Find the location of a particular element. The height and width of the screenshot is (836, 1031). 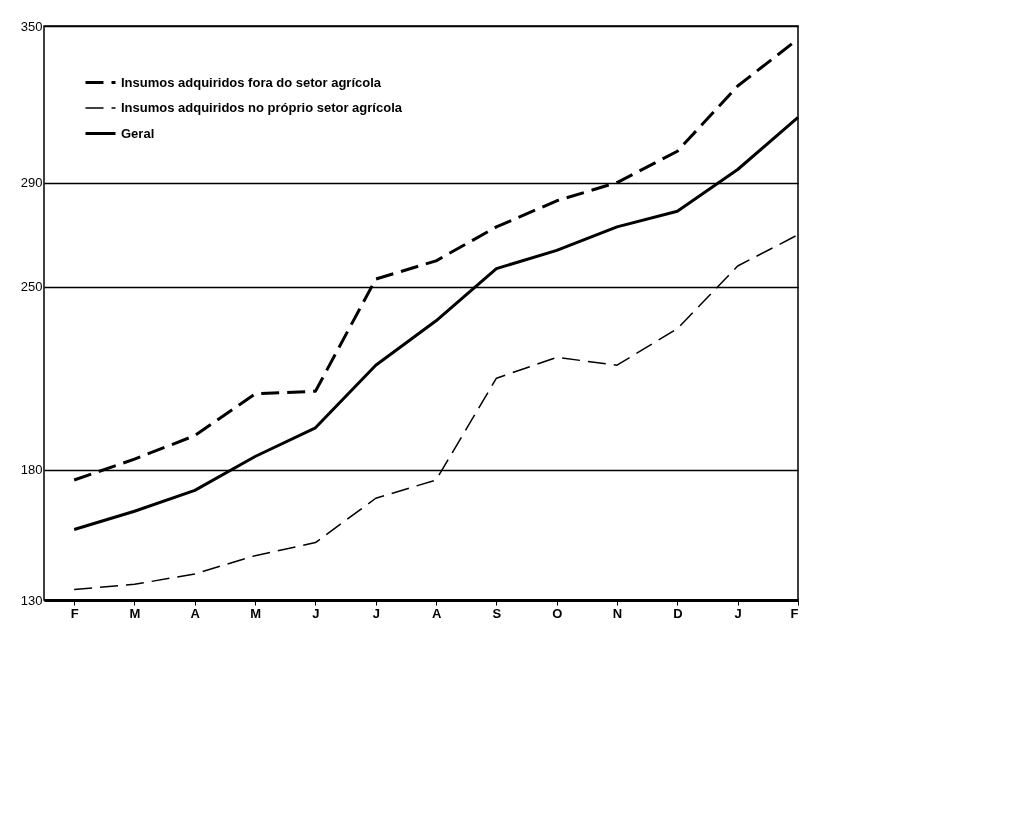

y-tick-label: 130 is located at coordinates (31, 600).